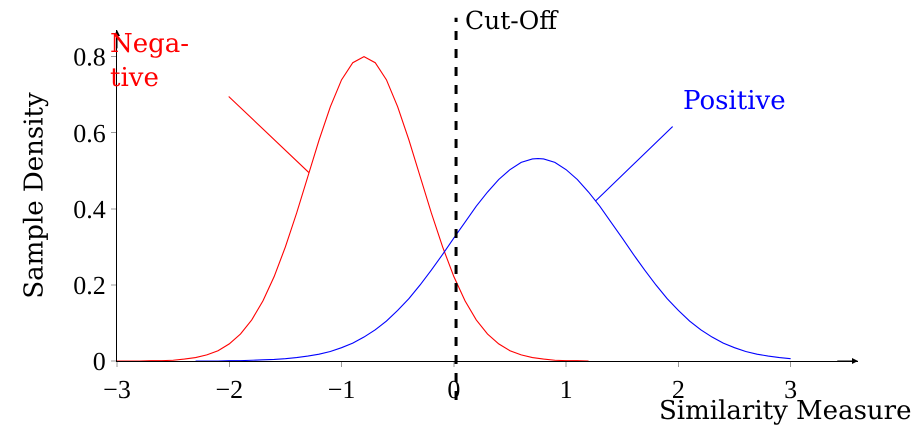 Image resolution: width=915 pixels, height=429 pixels. Describe the element at coordinates (512, 20) in the screenshot. I see `ref-line-label: Cut-Off` at that location.